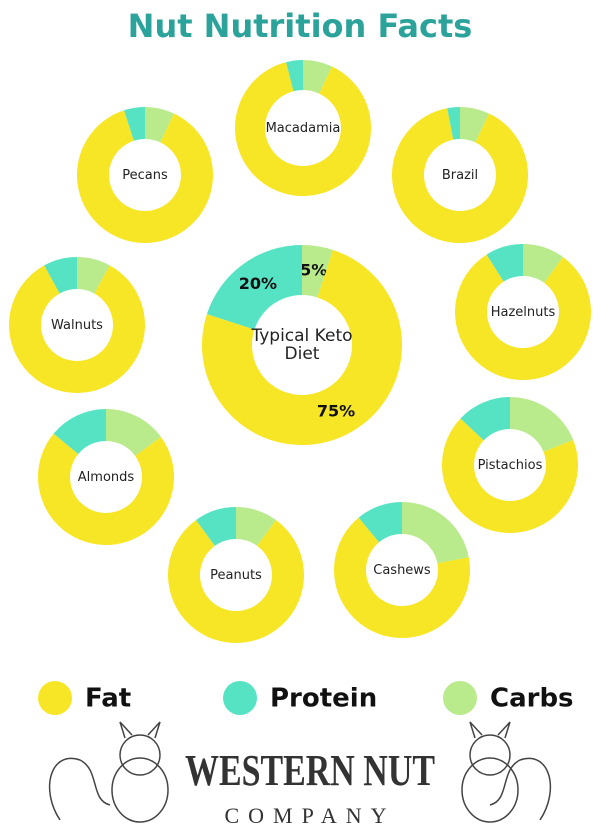  I want to click on donut-label: Walnuts, so click(77, 325).